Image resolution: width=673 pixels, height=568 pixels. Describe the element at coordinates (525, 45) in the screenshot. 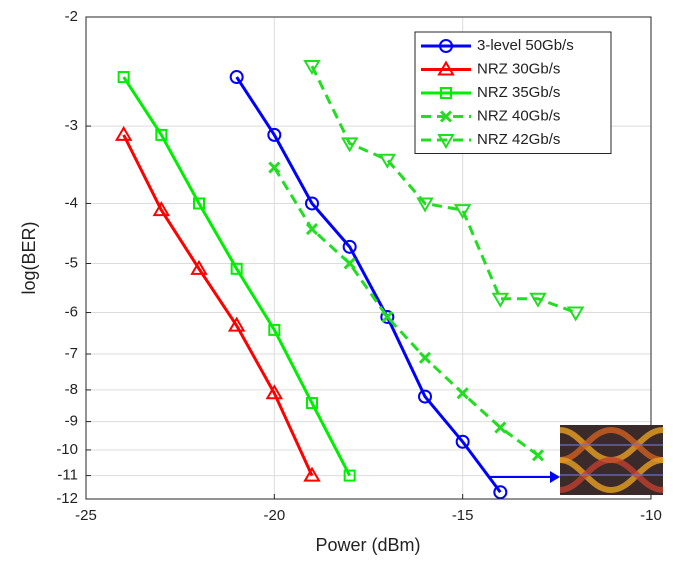

I see `legend-label: 3-level 50Gb/s` at that location.